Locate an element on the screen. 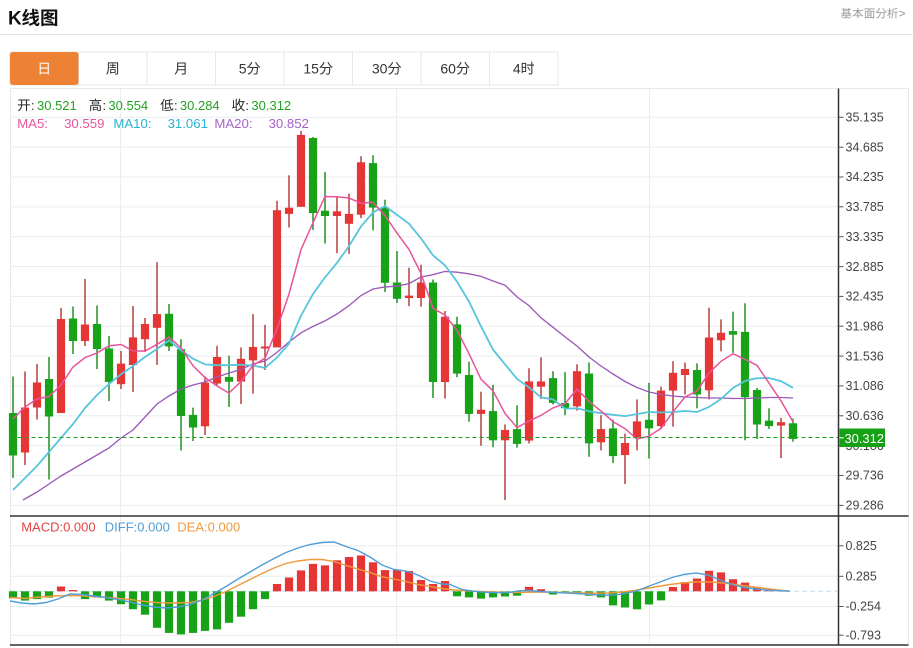 The height and width of the screenshot is (648, 913). svg-text: 30.521 is located at coordinates (57, 105).